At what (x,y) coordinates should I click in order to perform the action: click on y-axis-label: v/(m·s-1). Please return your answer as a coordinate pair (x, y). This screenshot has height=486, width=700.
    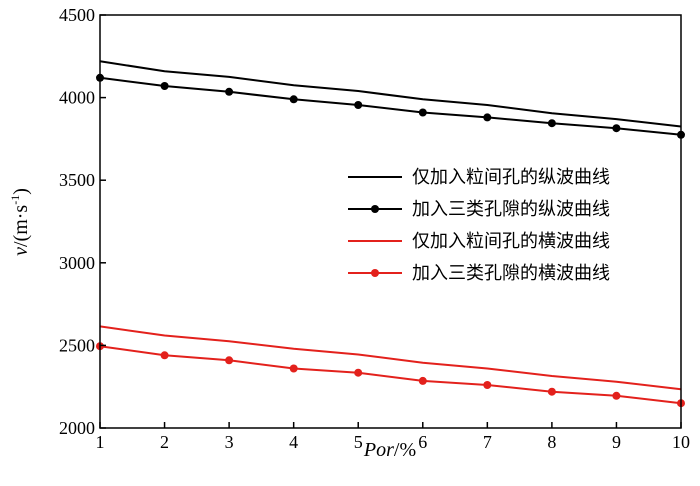
    Looking at the image, I should click on (20, 222).